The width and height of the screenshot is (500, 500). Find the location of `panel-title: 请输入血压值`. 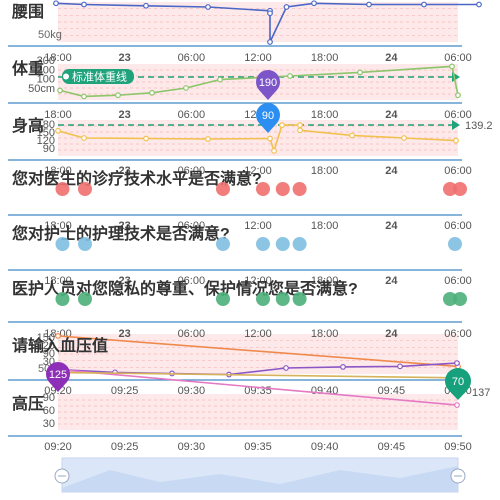

panel-title: 请输入血压值 is located at coordinates (60, 345).